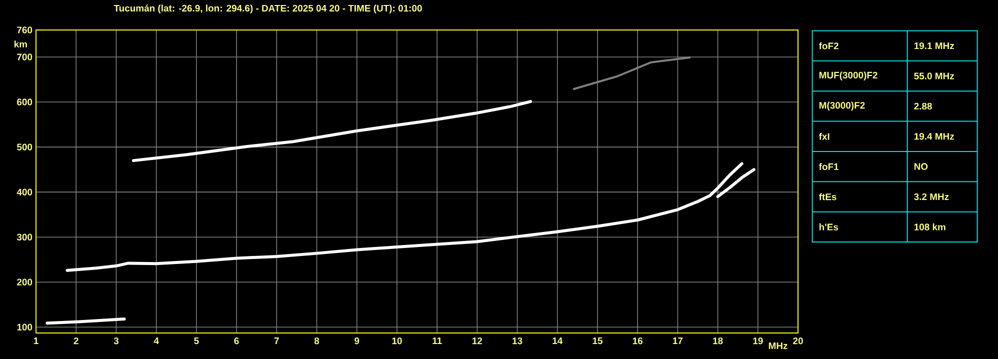 The height and width of the screenshot is (359, 998). What do you see at coordinates (923, 106) in the screenshot?
I see `text: 2.88` at bounding box center [923, 106].